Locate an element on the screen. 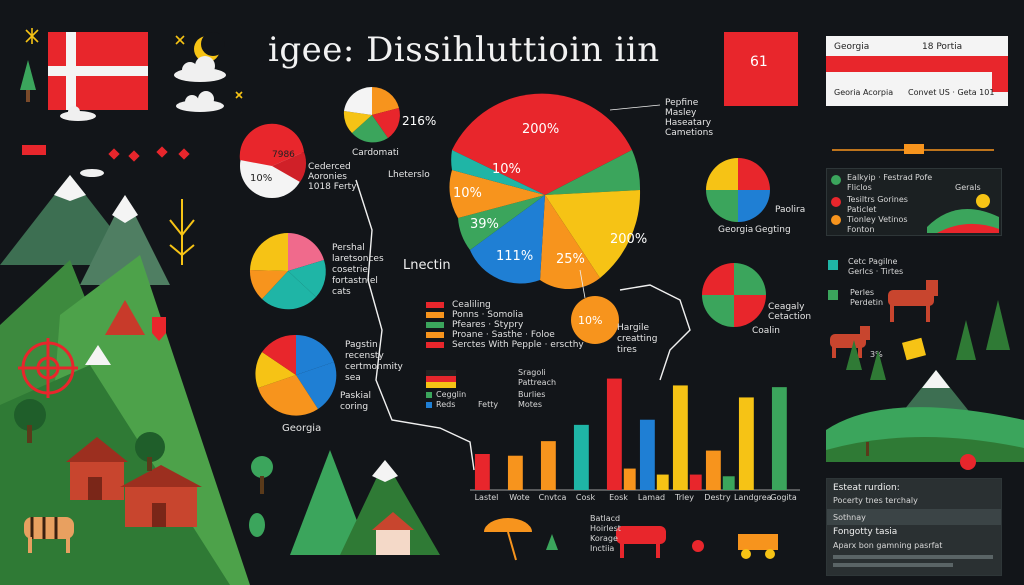  right-panel-row6: Fonton is located at coordinates (861, 229).